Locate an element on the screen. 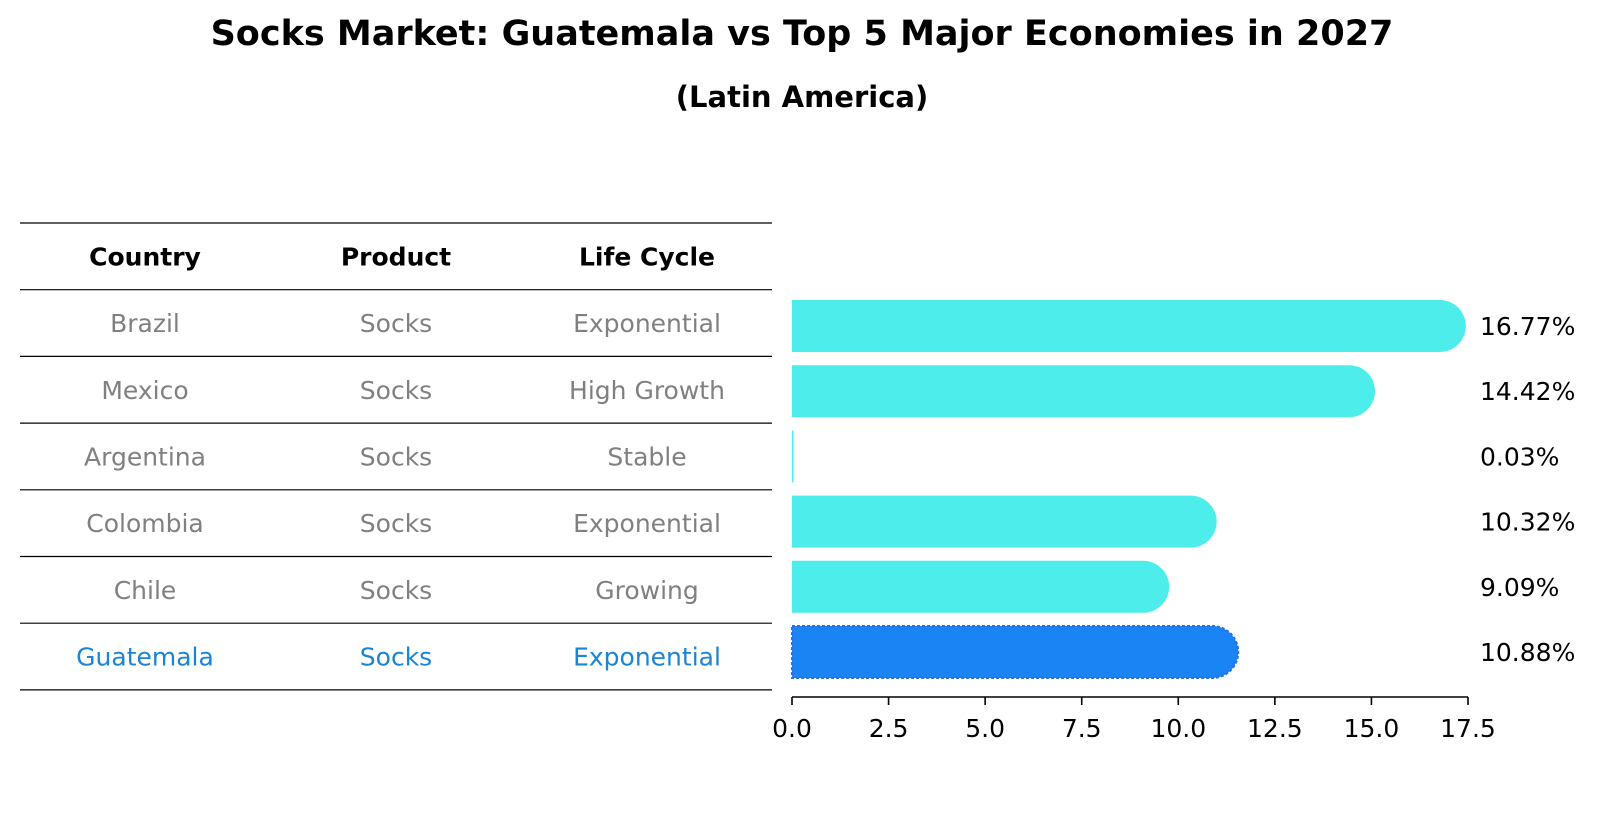 This screenshot has width=1604, height=823. table-cell: Stable is located at coordinates (646, 456).